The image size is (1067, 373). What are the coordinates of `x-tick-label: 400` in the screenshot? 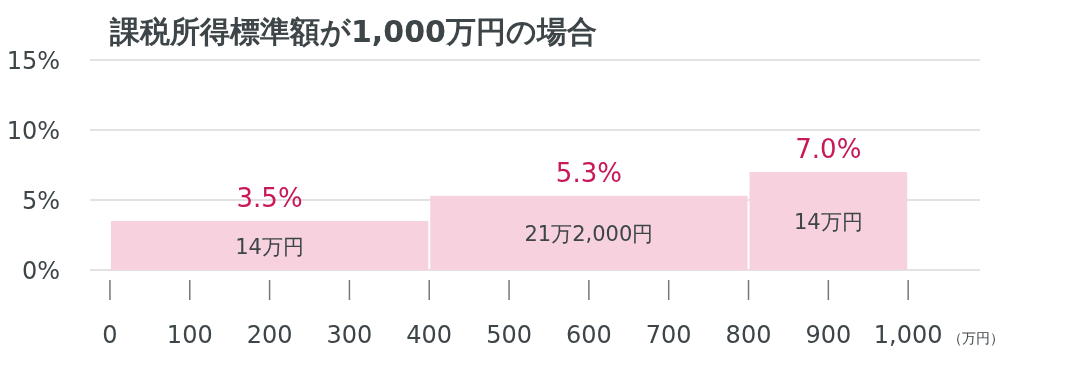 It's located at (429, 335).